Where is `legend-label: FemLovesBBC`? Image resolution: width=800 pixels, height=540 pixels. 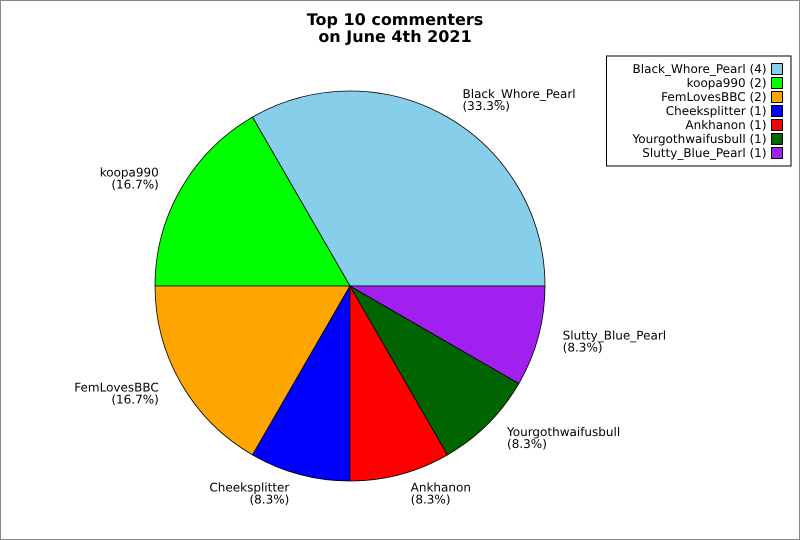
legend-label: FemLovesBBC is located at coordinates (703, 97).